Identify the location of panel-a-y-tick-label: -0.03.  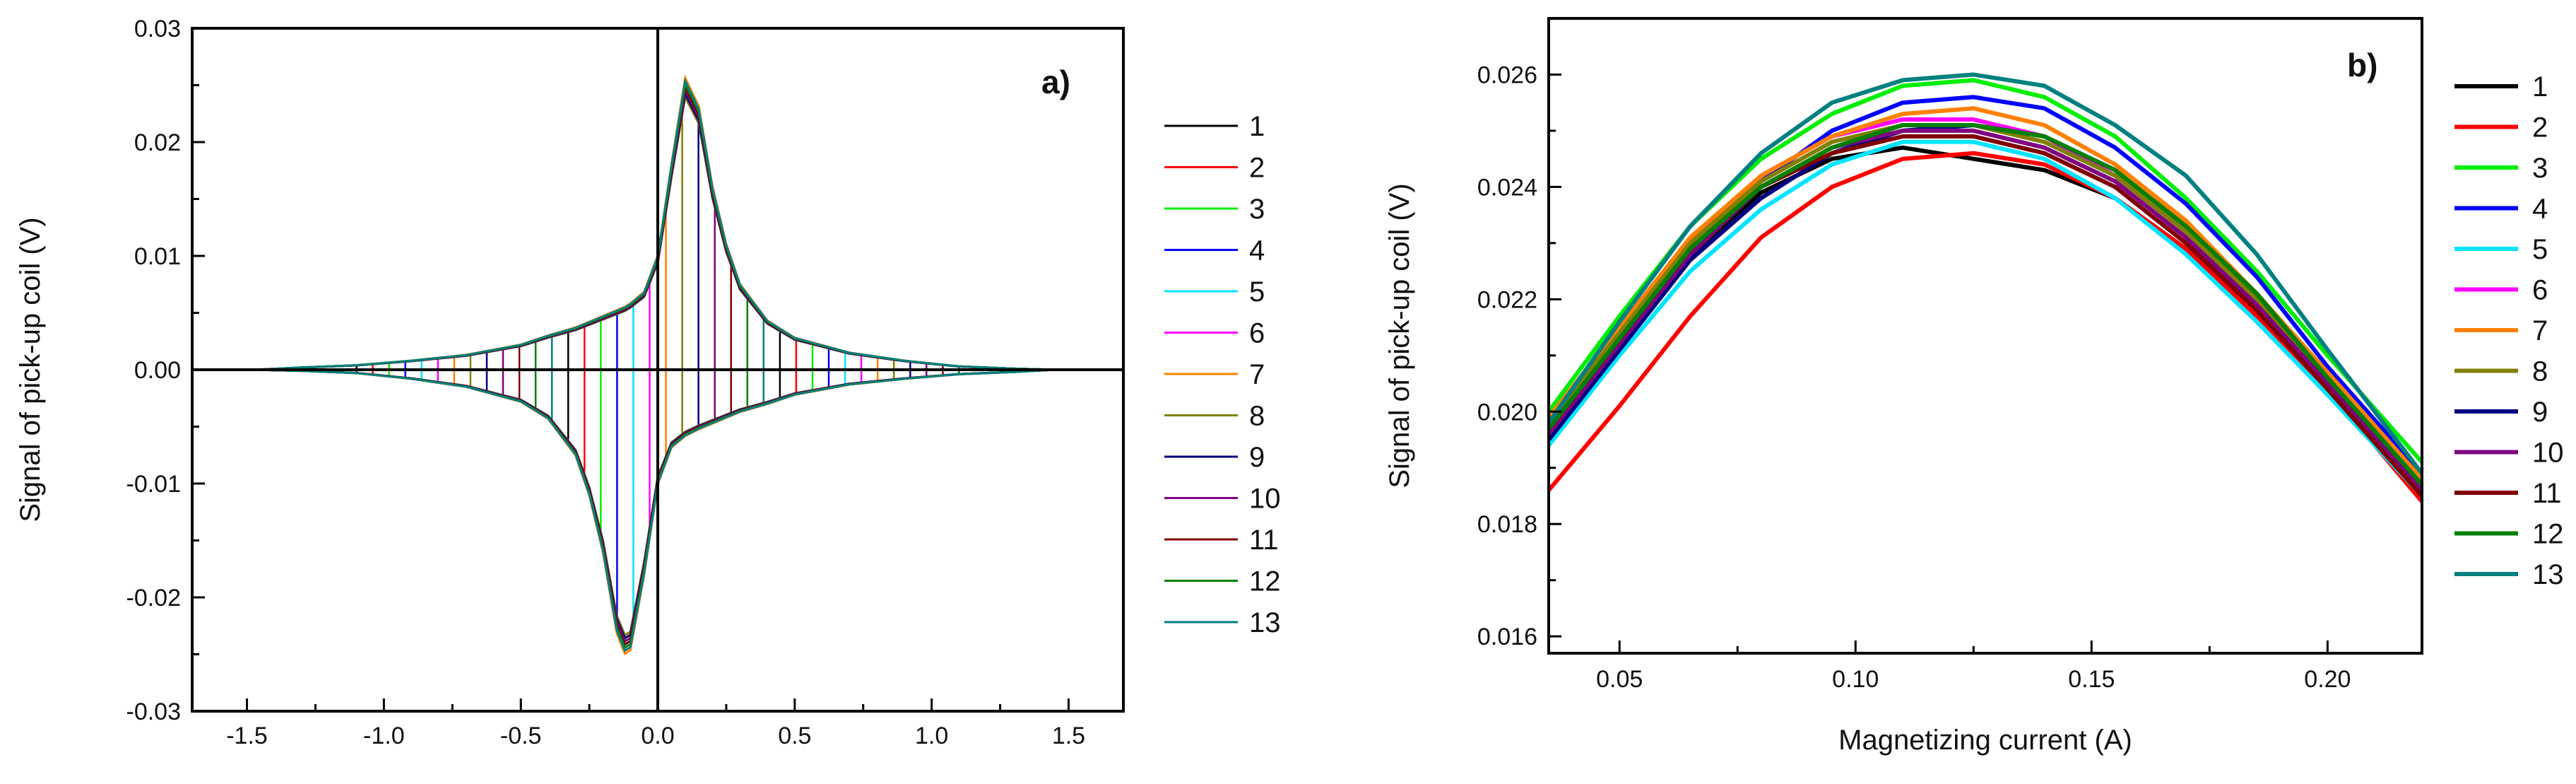
(154, 711).